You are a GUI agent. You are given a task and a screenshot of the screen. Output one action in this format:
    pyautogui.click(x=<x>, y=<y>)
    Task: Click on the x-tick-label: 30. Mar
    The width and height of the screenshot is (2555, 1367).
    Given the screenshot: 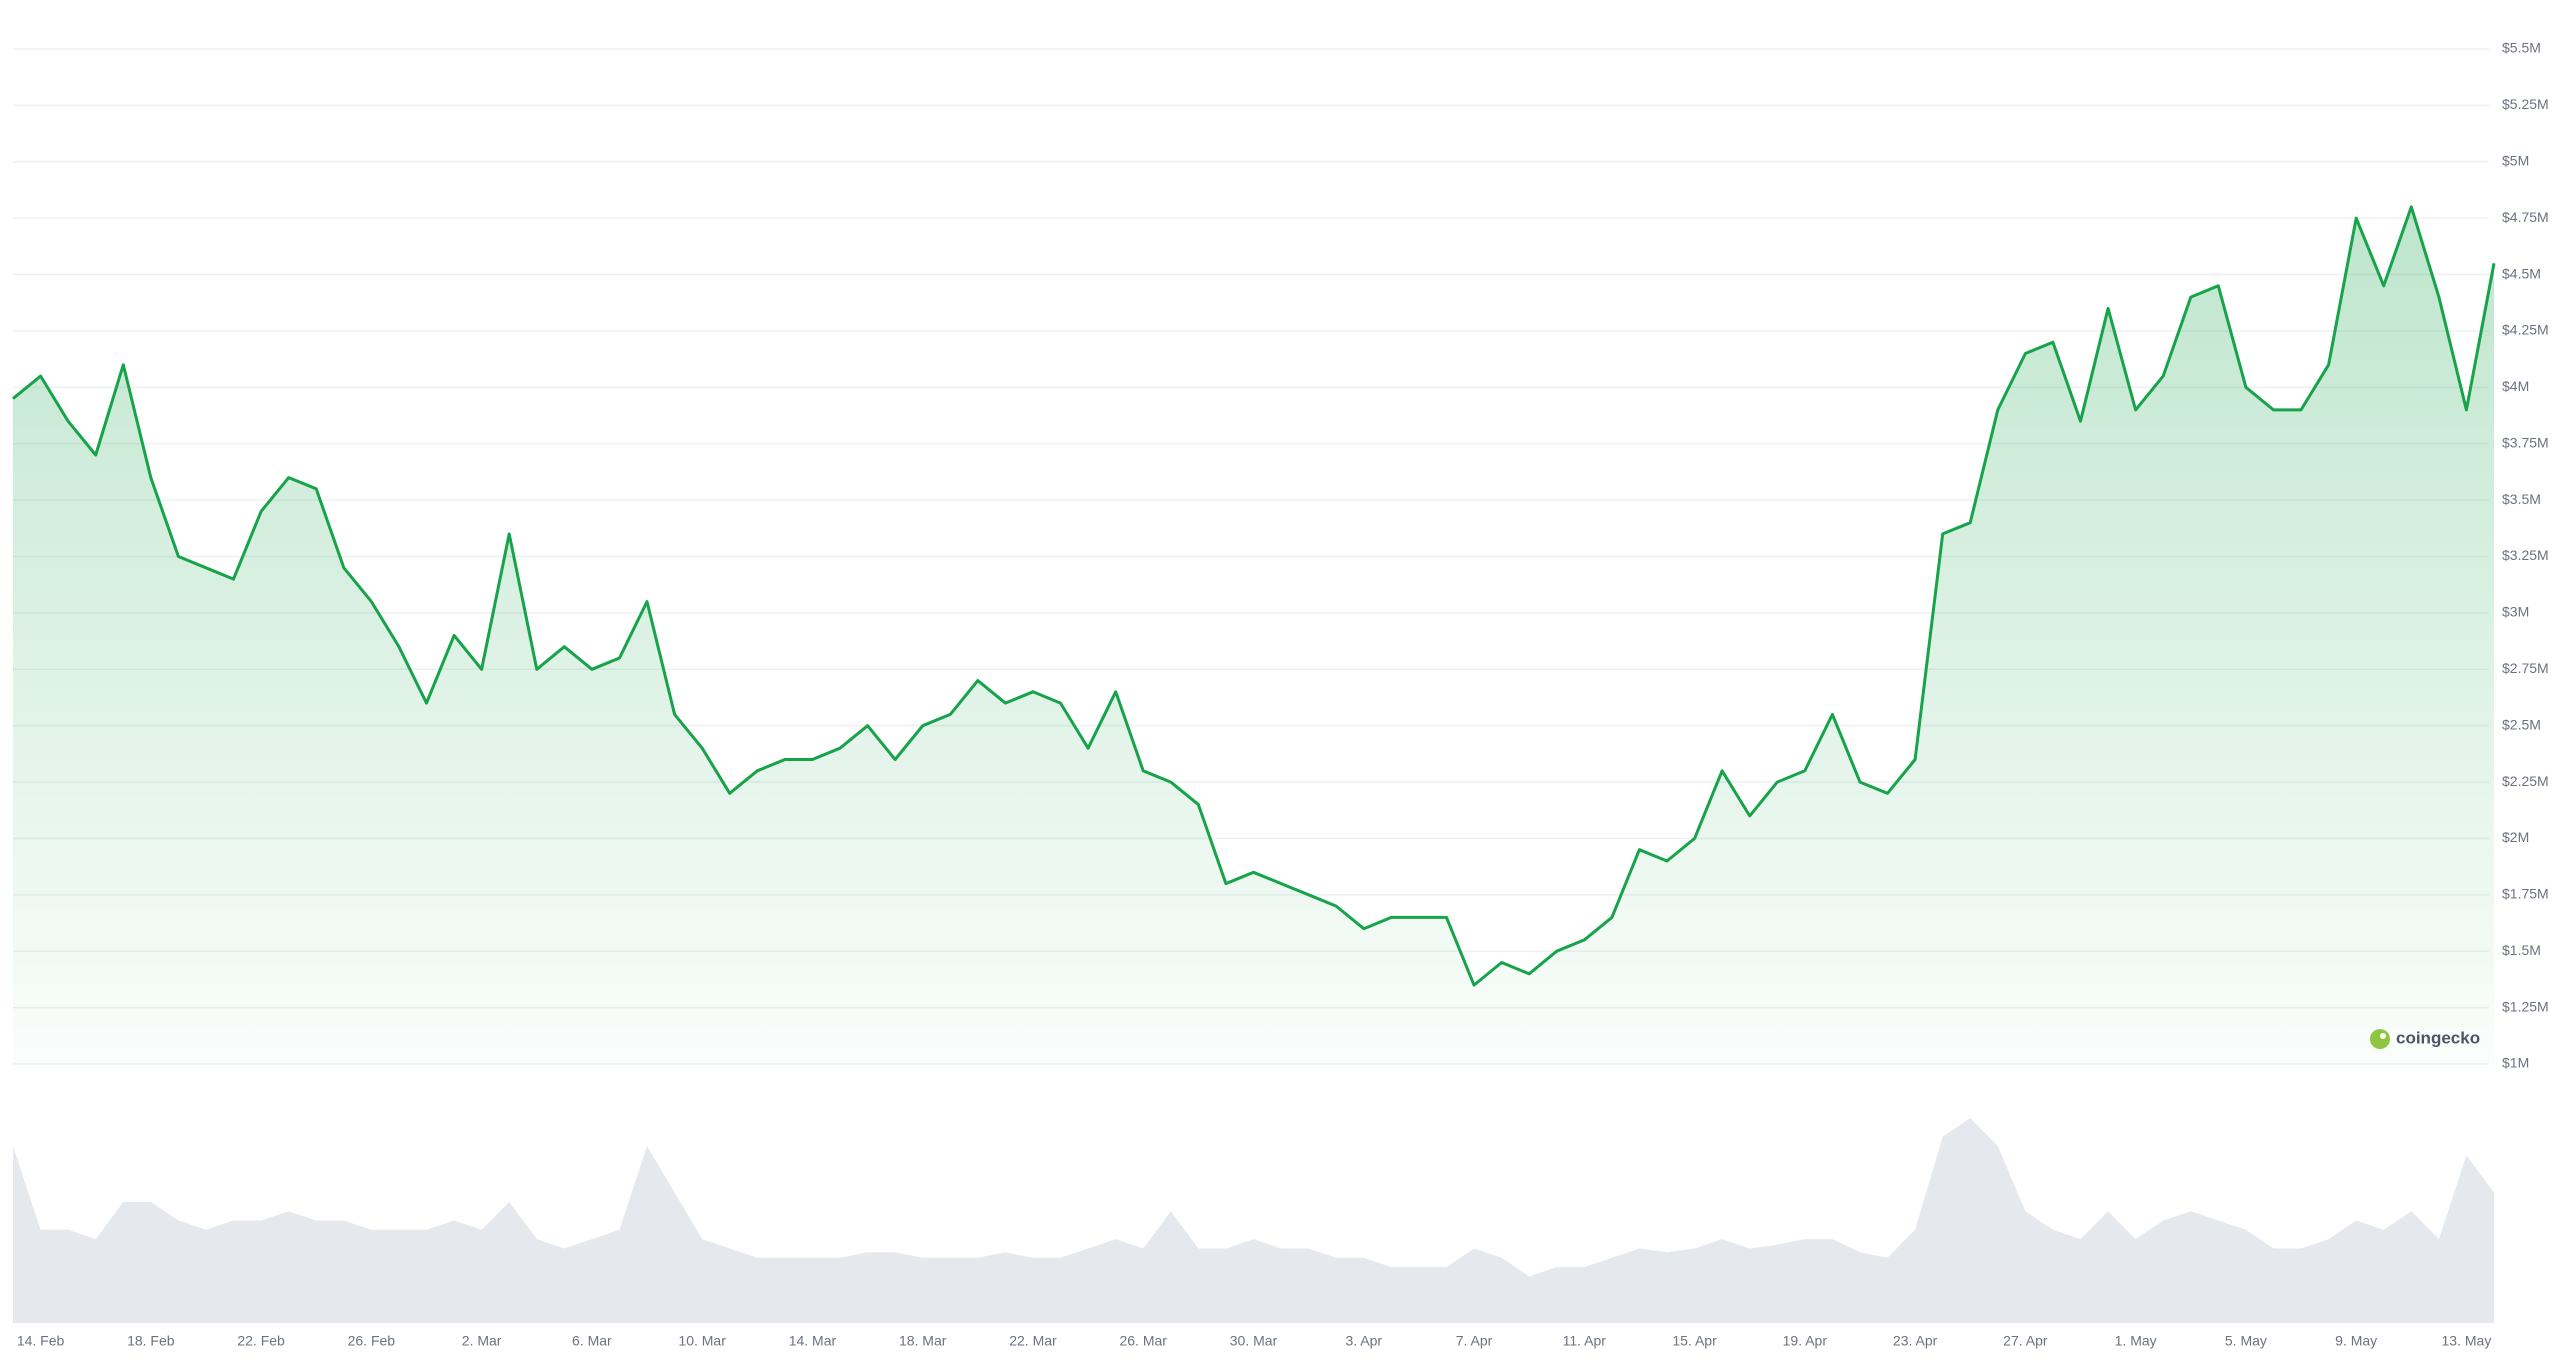 What is the action you would take?
    pyautogui.click(x=1254, y=1341)
    